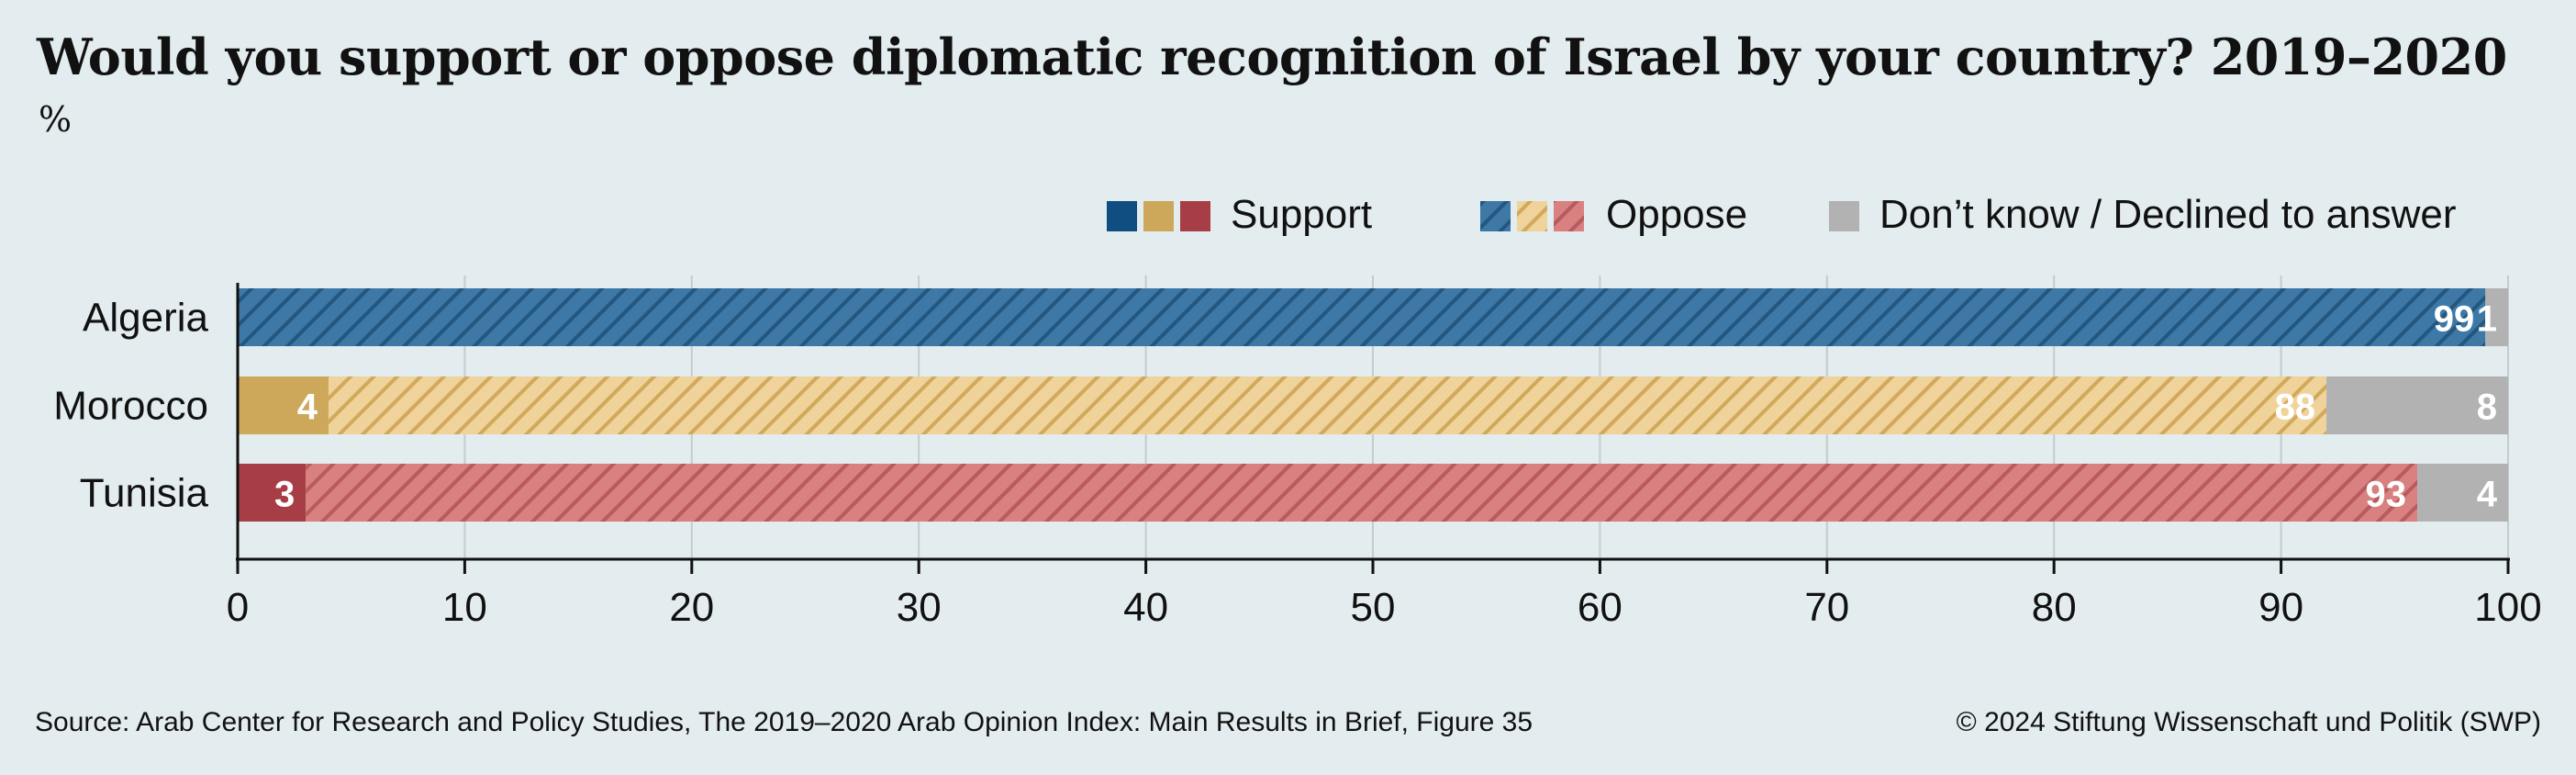 The height and width of the screenshot is (775, 2576). Describe the element at coordinates (1145, 607) in the screenshot. I see `x-tick-label: 40` at that location.